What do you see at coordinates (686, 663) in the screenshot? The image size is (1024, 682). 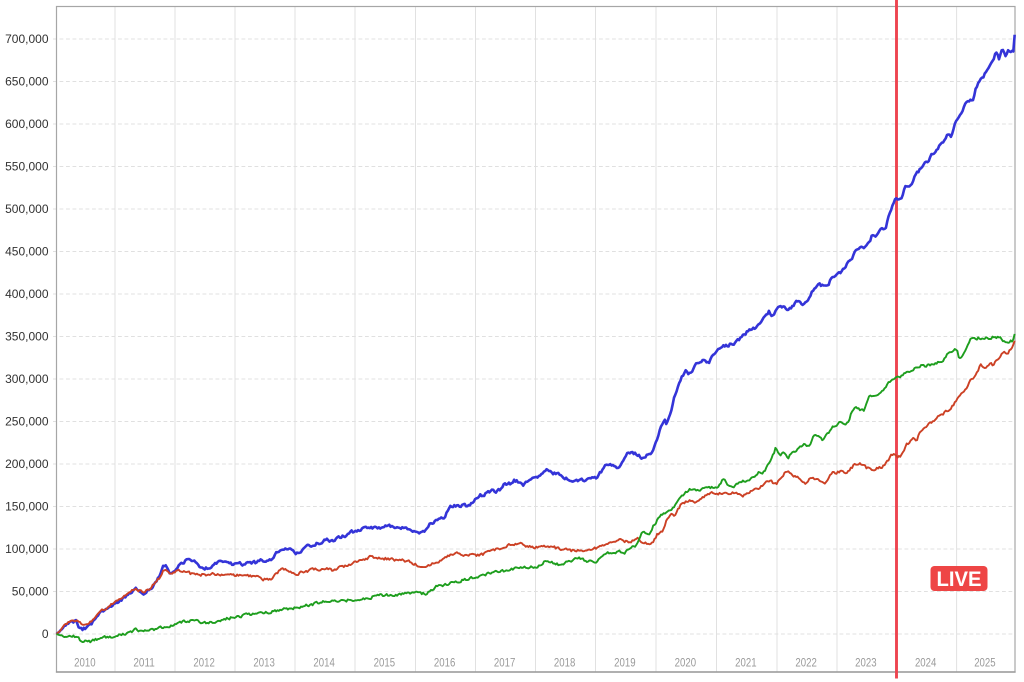 I see `svg-text: 2020` at bounding box center [686, 663].